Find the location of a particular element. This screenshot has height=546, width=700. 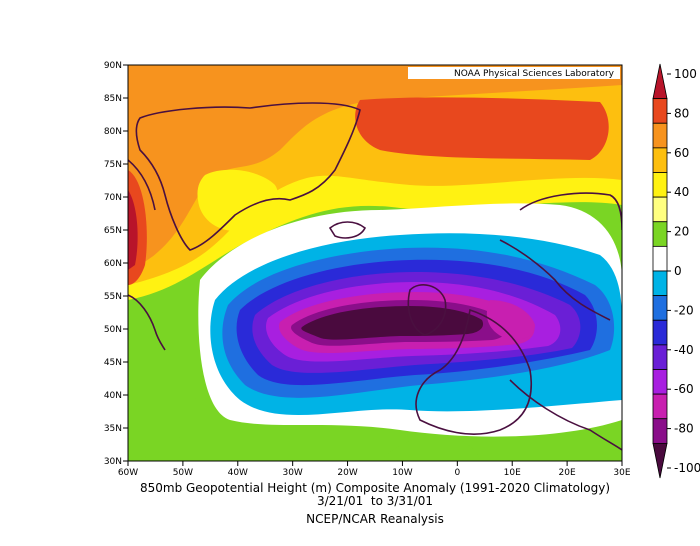

colorbar-label: -100 is located at coordinates (687, 468).